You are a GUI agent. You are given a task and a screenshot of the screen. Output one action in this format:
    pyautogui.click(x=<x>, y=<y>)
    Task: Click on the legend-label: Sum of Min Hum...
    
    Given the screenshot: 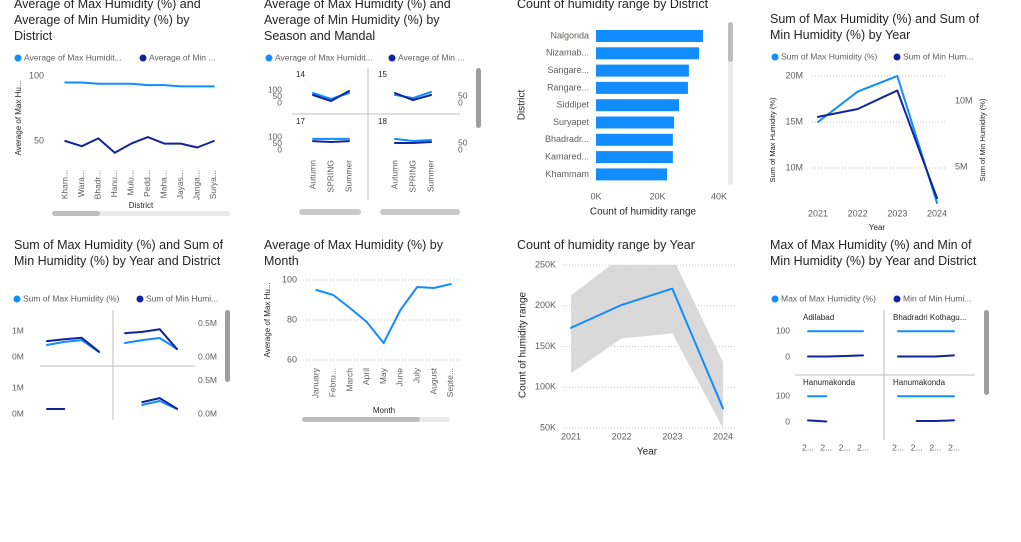 What is the action you would take?
    pyautogui.click(x=938, y=56)
    